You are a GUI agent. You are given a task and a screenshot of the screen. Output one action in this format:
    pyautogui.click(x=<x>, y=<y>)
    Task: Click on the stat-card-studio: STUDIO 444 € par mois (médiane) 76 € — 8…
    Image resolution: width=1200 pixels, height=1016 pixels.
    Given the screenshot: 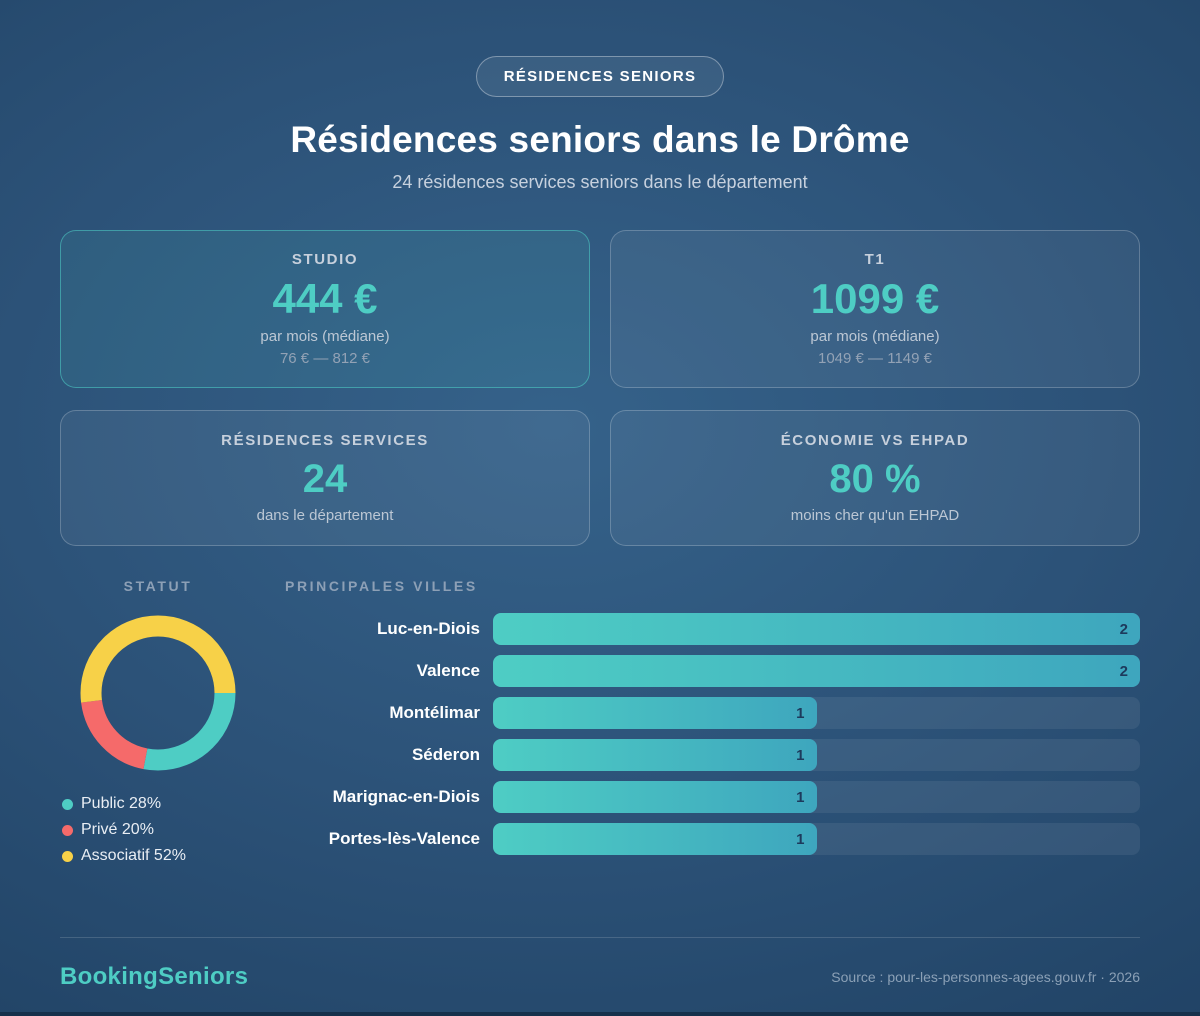 What is the action you would take?
    pyautogui.click(x=325, y=309)
    